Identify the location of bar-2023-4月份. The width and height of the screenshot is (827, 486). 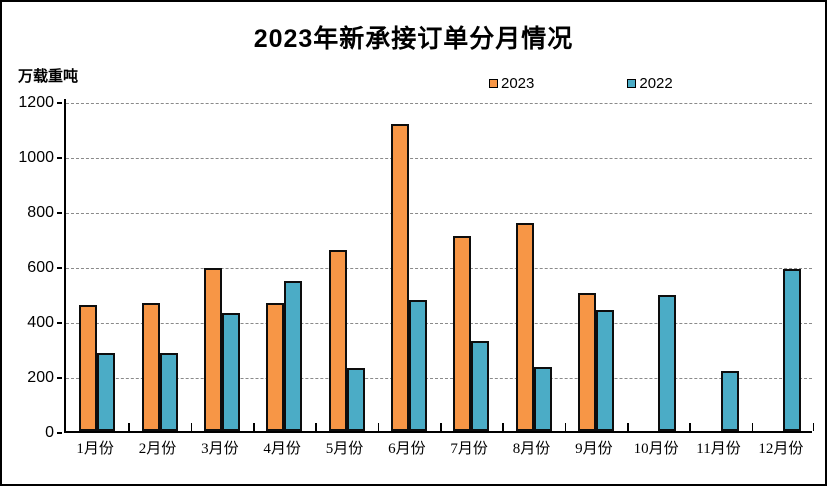
(275, 366).